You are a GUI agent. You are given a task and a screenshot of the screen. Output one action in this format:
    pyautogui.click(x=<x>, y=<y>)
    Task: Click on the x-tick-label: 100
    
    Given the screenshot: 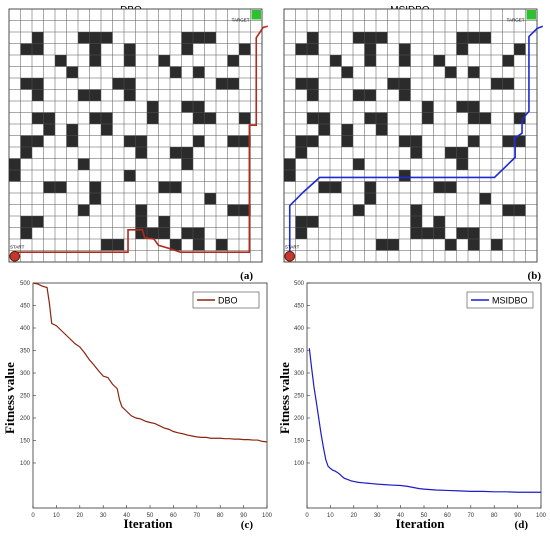 What is the action you would take?
    pyautogui.click(x=541, y=516)
    